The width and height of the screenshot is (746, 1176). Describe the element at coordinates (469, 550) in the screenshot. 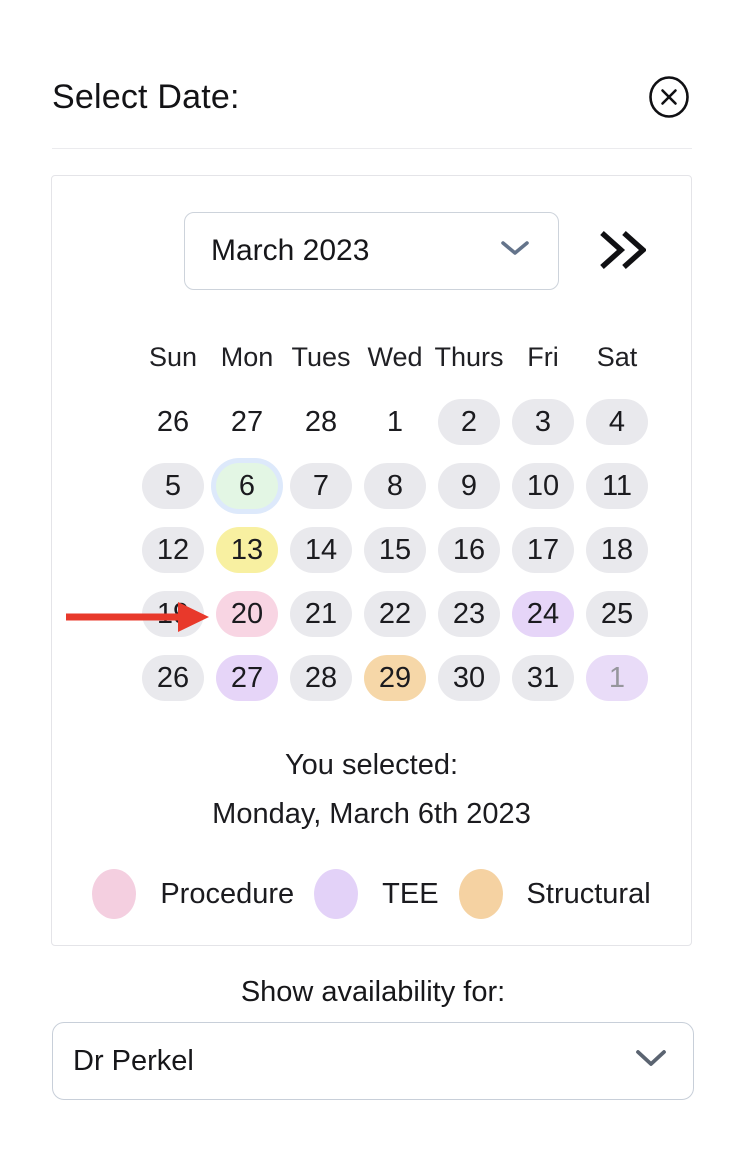

I see `day-cell-16: 16` at that location.